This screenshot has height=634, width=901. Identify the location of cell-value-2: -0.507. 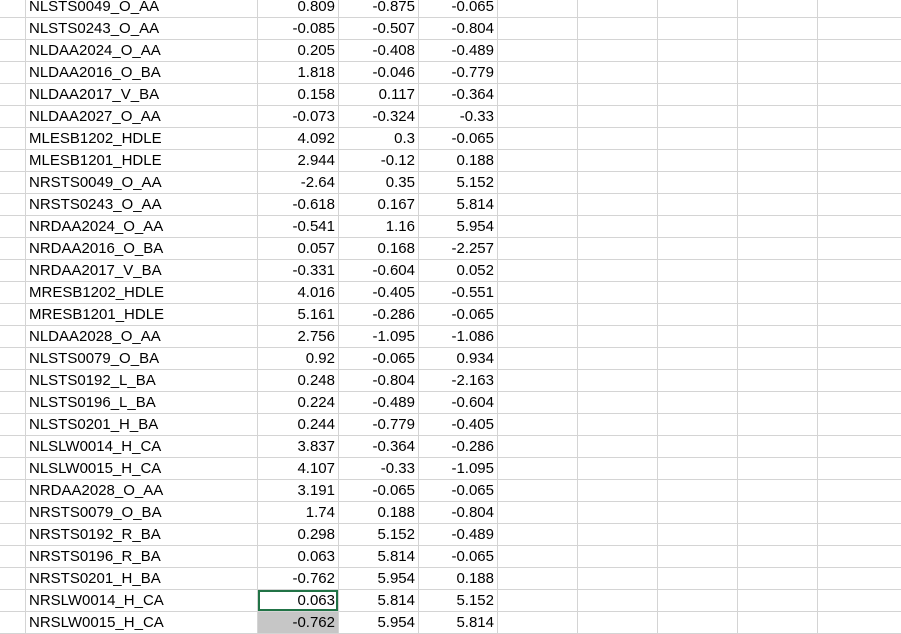
(379, 29).